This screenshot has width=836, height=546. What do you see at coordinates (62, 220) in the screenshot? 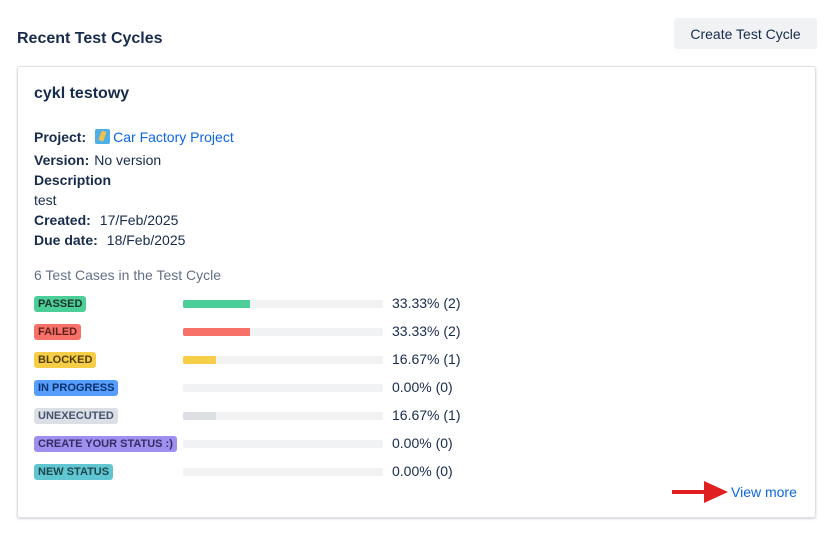
I see `created-label: Created:` at bounding box center [62, 220].